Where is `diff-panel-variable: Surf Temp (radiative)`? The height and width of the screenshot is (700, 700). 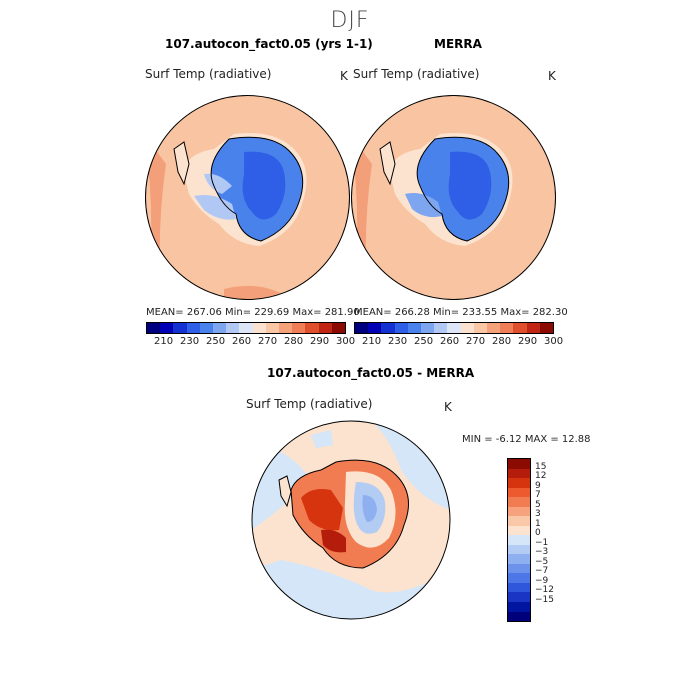
diff-panel-variable: Surf Temp (radiative) is located at coordinates (309, 404).